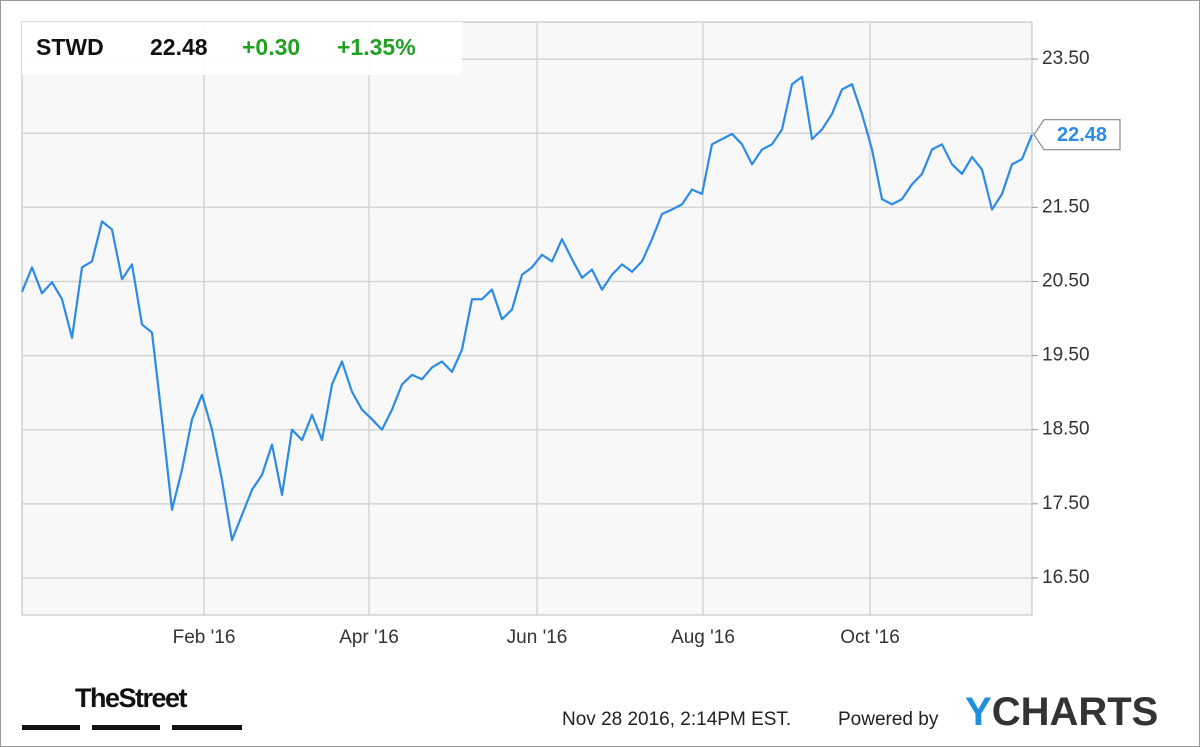  What do you see at coordinates (888, 719) in the screenshot?
I see `powered-by: Powered by` at bounding box center [888, 719].